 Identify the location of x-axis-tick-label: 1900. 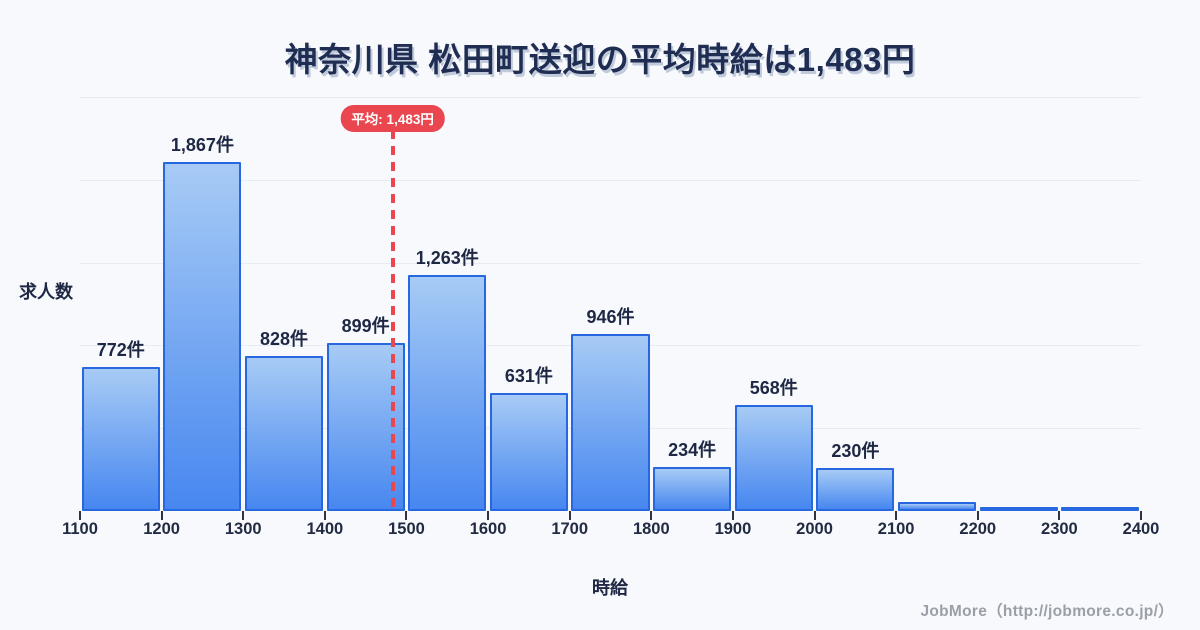
(733, 529).